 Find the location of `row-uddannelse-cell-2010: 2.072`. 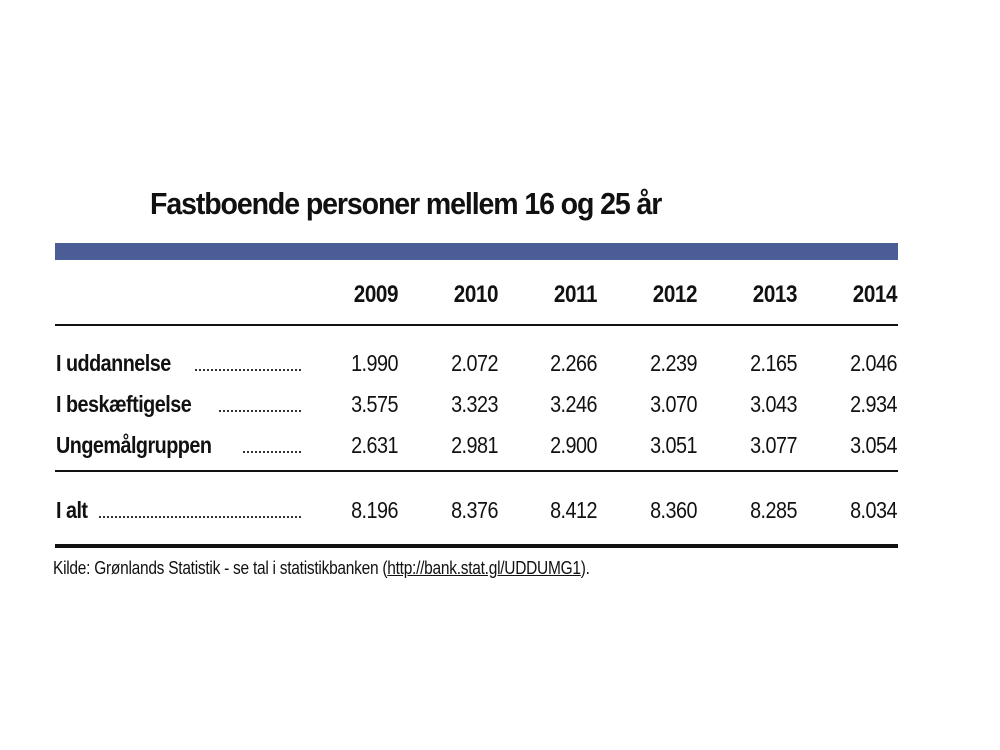

row-uddannelse-cell-2010: 2.072 is located at coordinates (474, 363).